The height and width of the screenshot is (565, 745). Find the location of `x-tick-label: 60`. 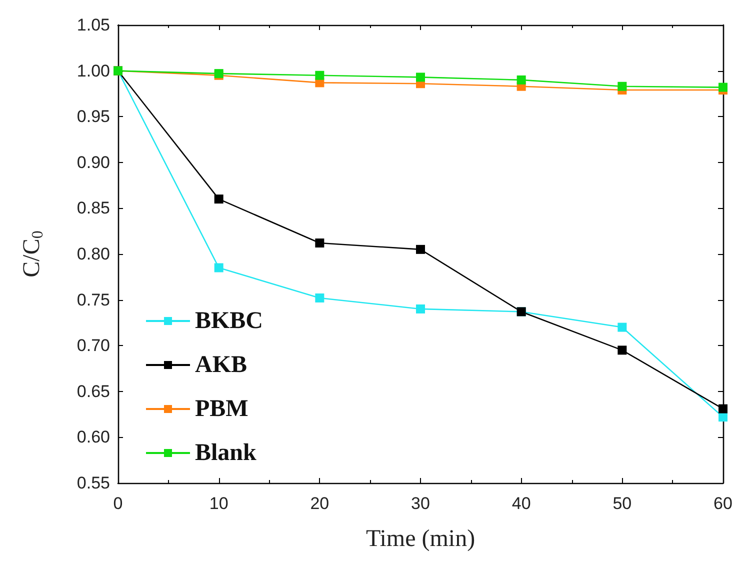

x-tick-label: 60 is located at coordinates (723, 503).